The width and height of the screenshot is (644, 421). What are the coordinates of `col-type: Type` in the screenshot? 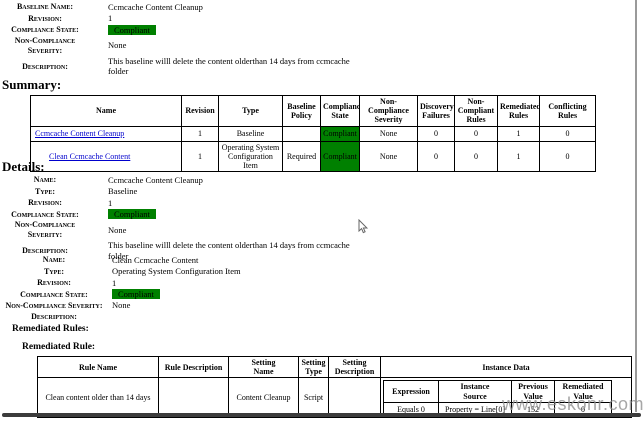 It's located at (250, 111).